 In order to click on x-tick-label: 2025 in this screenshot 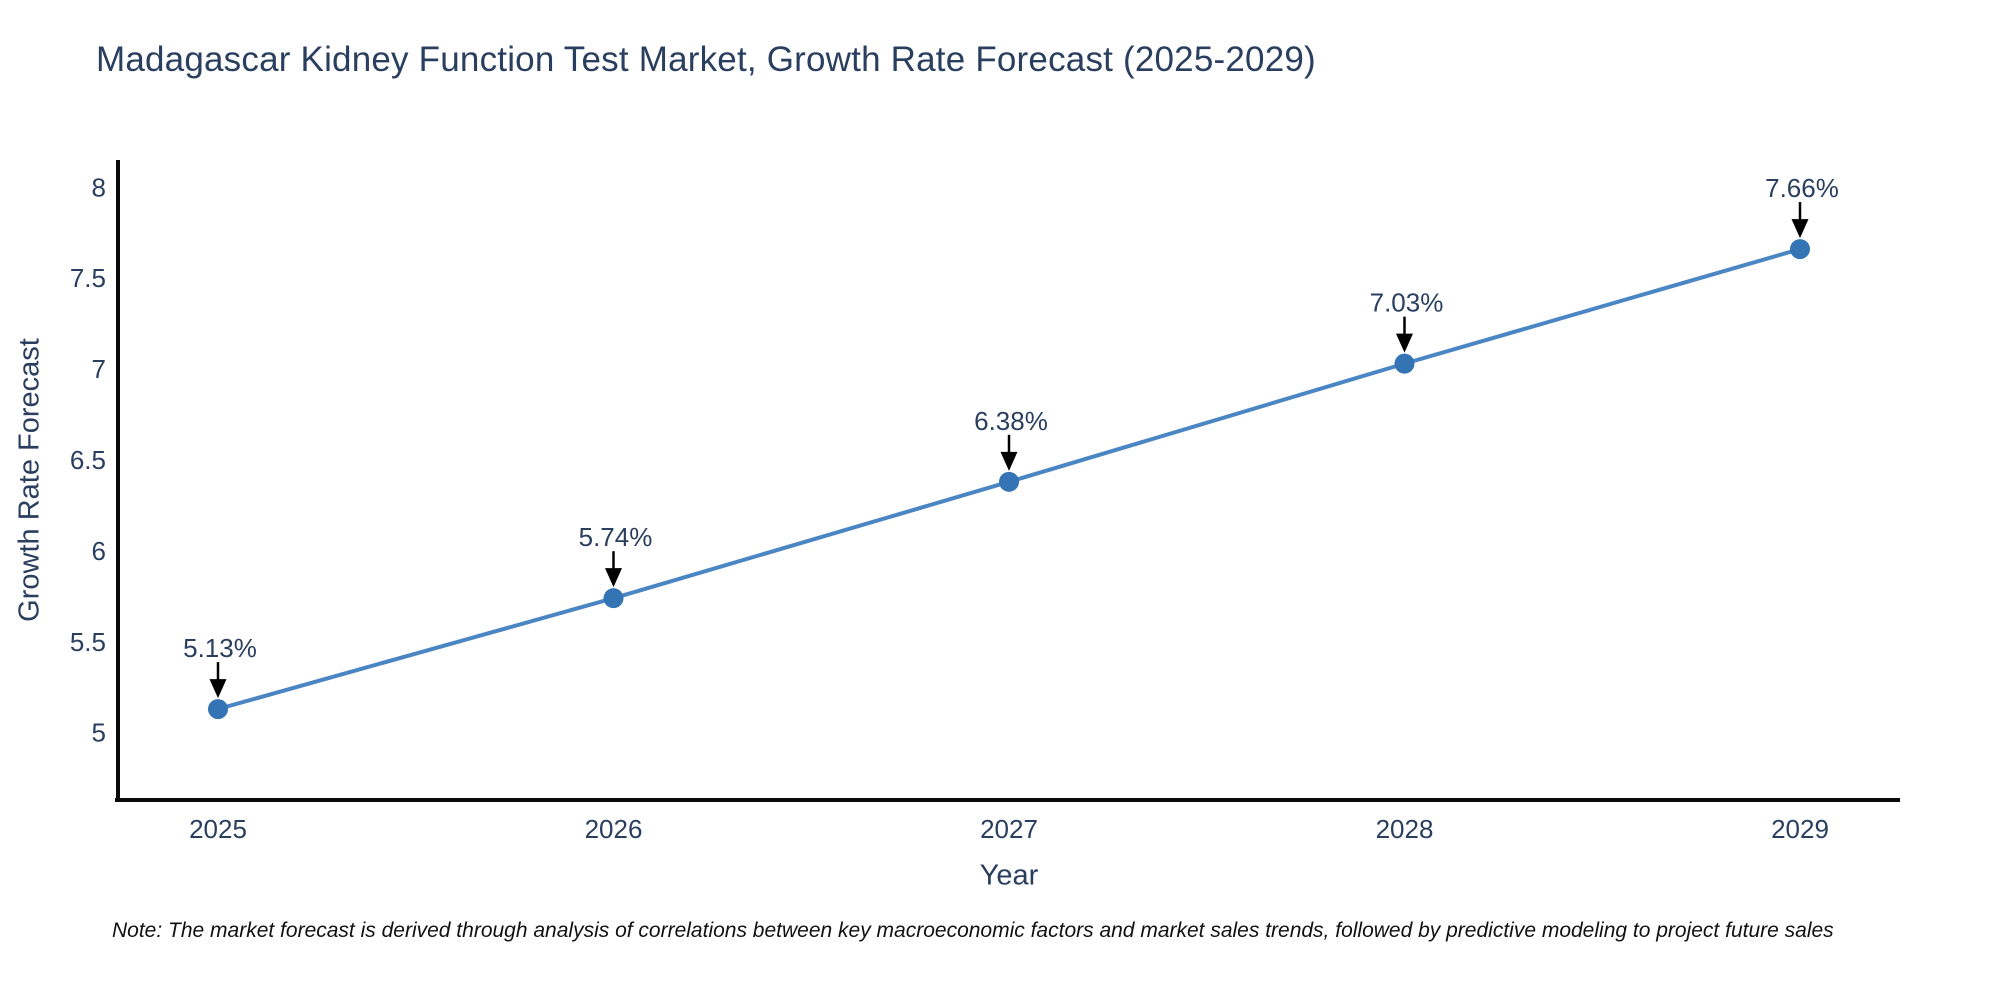, I will do `click(218, 829)`.